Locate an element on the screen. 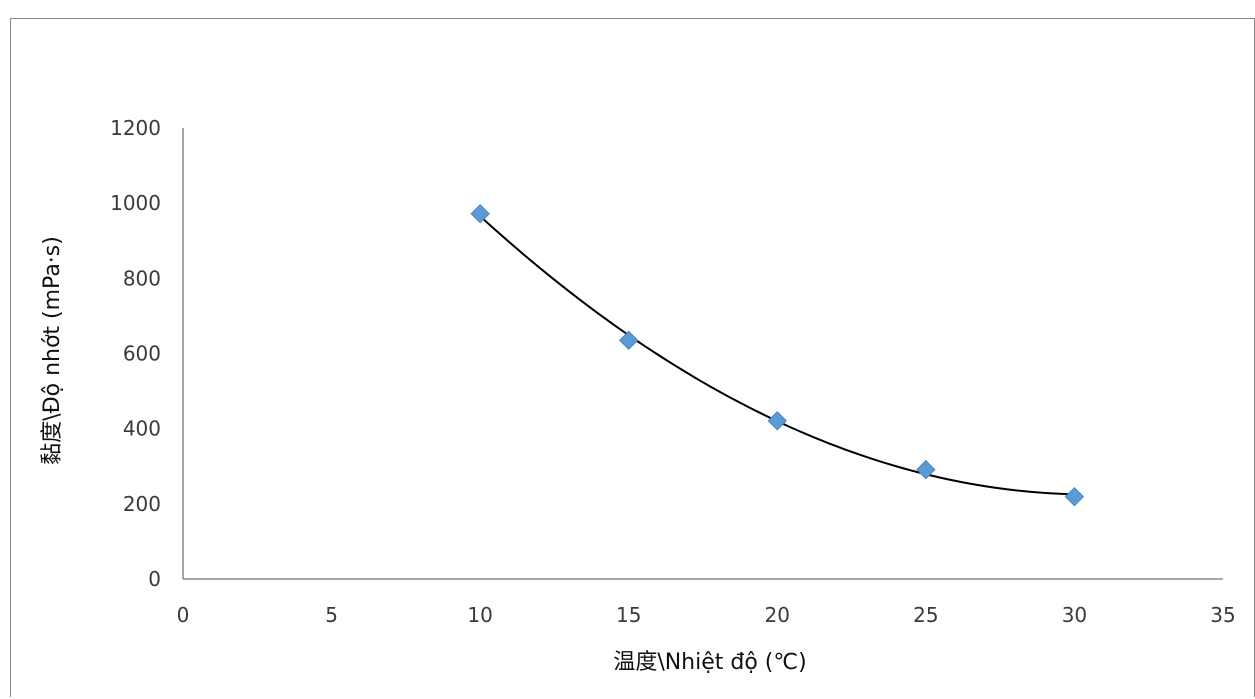  y-axis-title: 黏度\Độ nhớt (mPa·s) is located at coordinates (52, 350).